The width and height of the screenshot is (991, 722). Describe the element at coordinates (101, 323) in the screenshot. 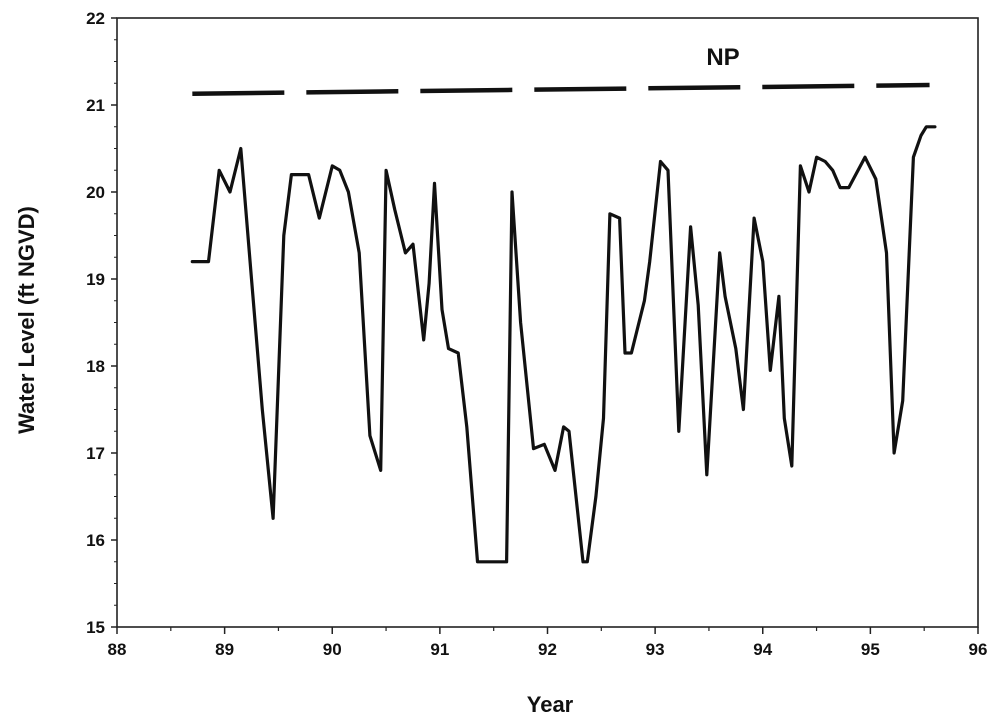

I see `y-axis: 15 16 17 18 19 20 21 22` at that location.